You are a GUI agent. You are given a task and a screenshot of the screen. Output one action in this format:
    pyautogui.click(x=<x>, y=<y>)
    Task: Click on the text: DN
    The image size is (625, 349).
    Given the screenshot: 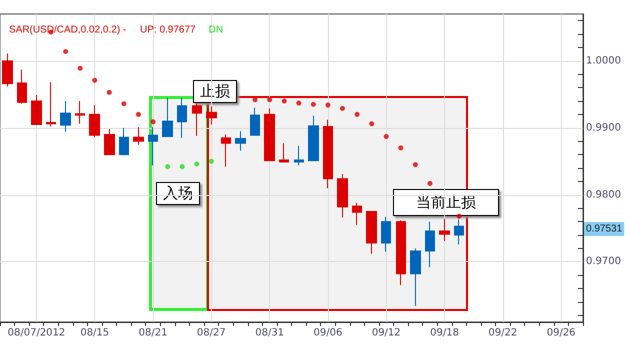 What is the action you would take?
    pyautogui.click(x=216, y=30)
    